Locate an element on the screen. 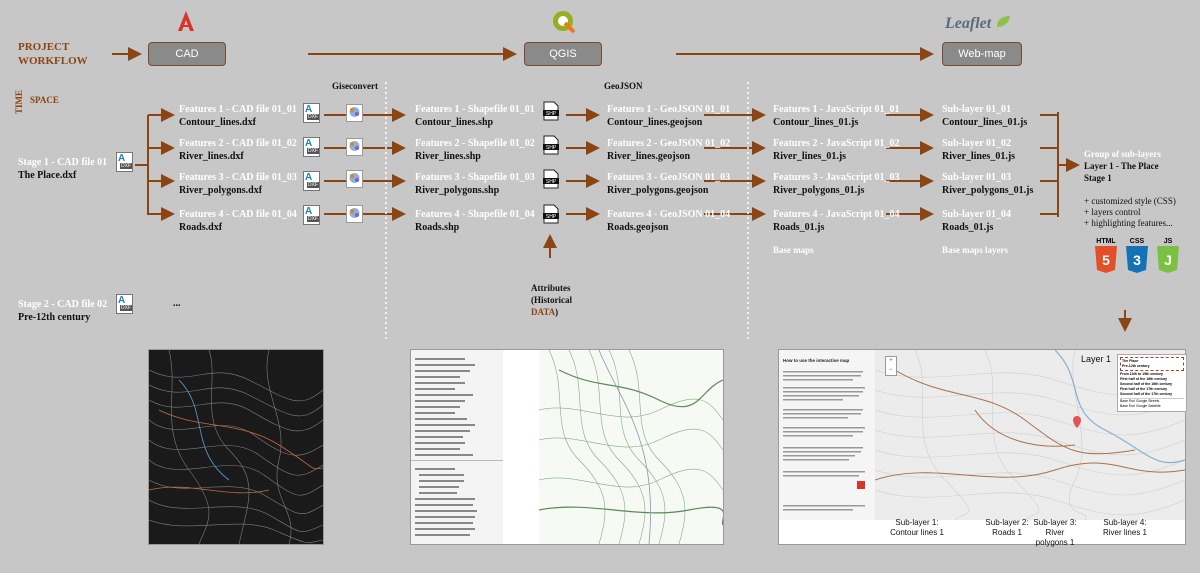 Image resolution: width=1200 pixels, height=573 pixels. qgis-stage-box: QGIS is located at coordinates (563, 54).